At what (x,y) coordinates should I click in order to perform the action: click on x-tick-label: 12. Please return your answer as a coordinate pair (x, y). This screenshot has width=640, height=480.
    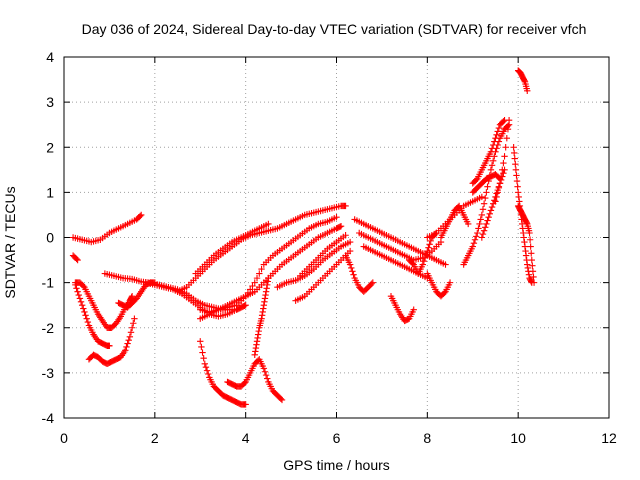
    Looking at the image, I should click on (609, 438).